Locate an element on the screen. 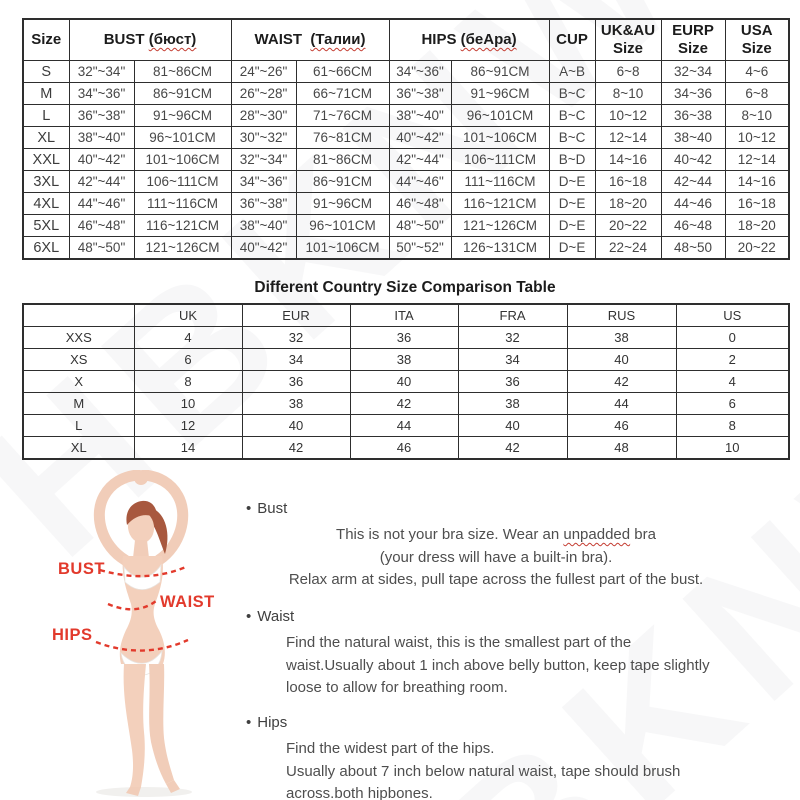 This screenshot has height=800, width=800. size-cell-waist_in: 24"~26" is located at coordinates (263, 71).